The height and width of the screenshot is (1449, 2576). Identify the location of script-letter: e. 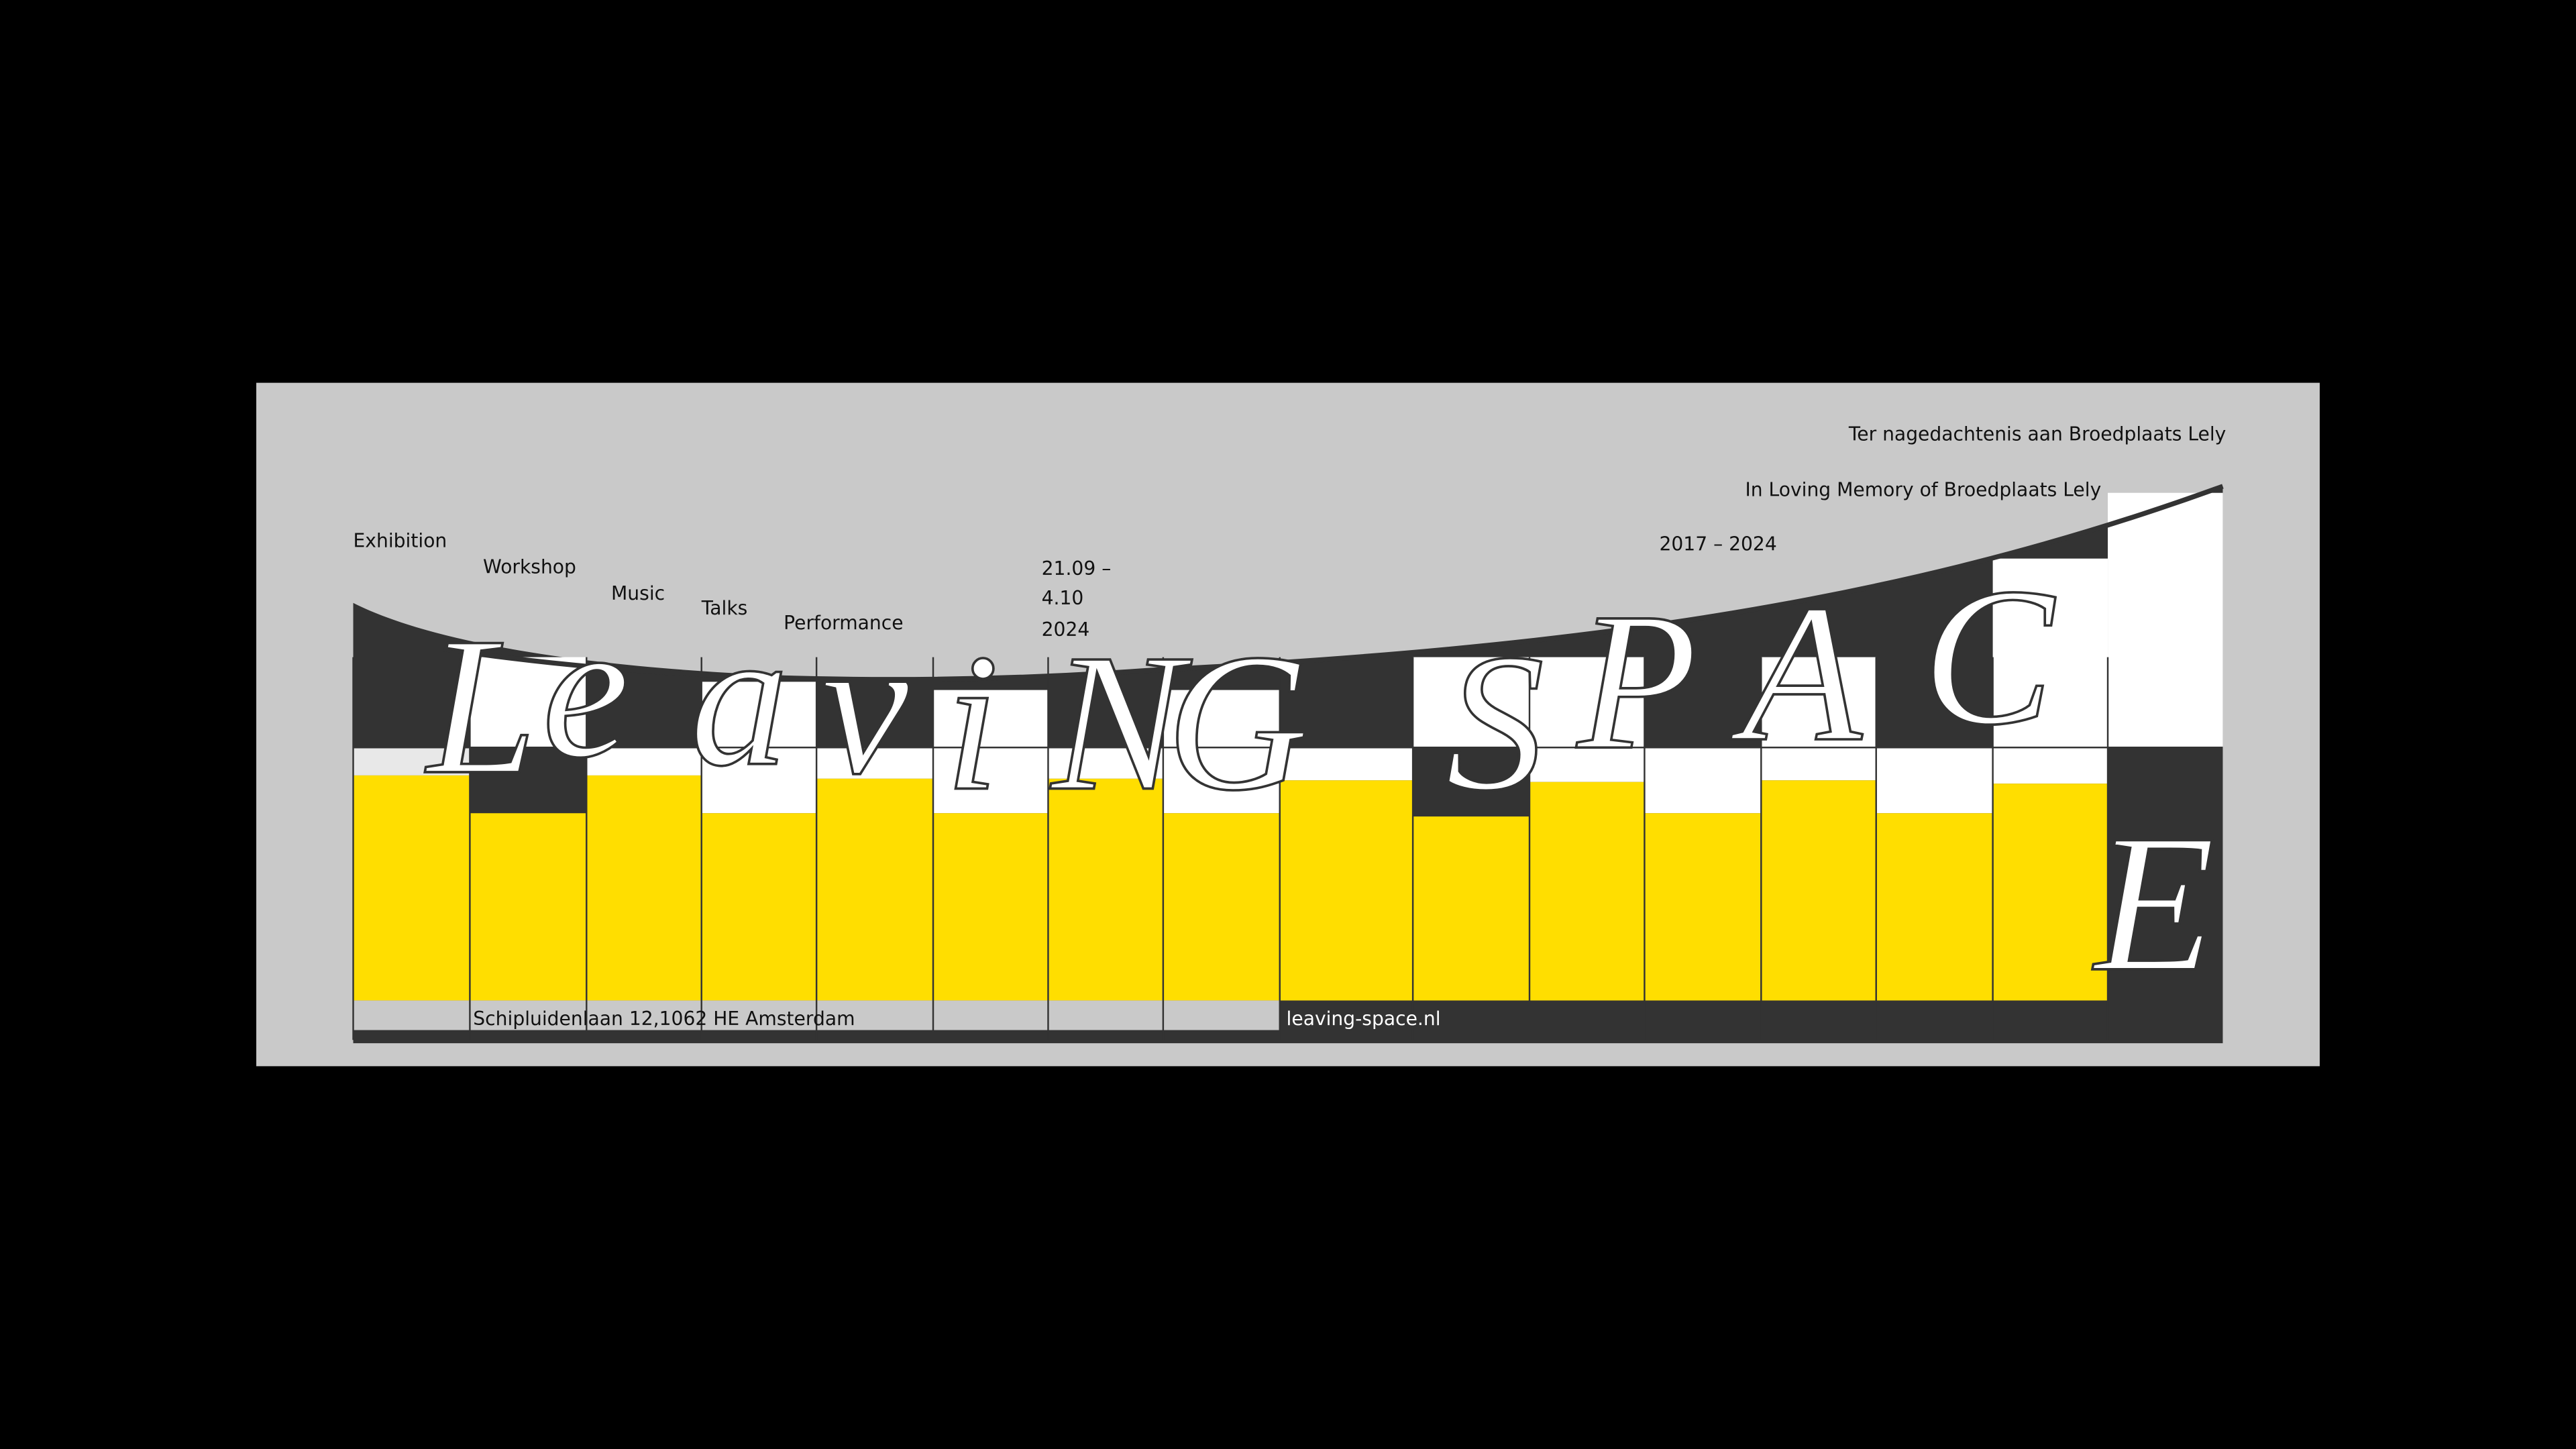
(585, 689).